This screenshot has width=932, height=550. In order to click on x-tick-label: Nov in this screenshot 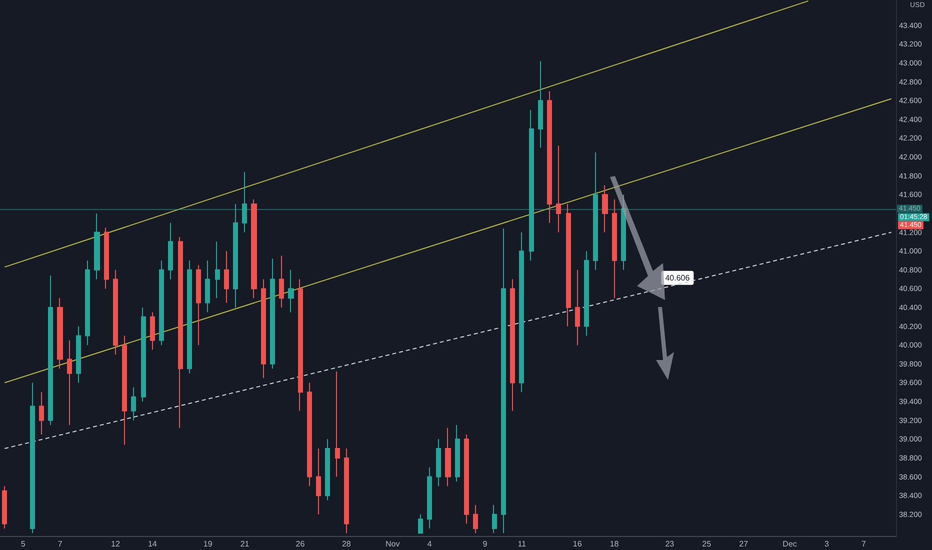, I will do `click(392, 544)`.